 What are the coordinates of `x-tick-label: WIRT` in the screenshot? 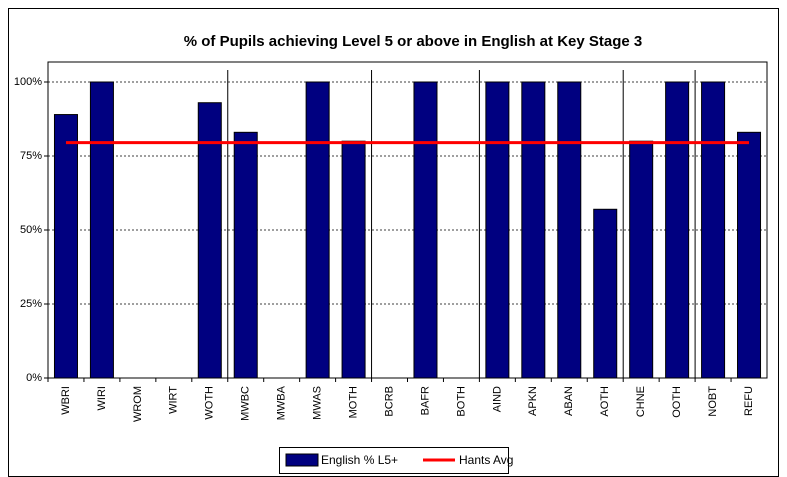 It's located at (174, 400).